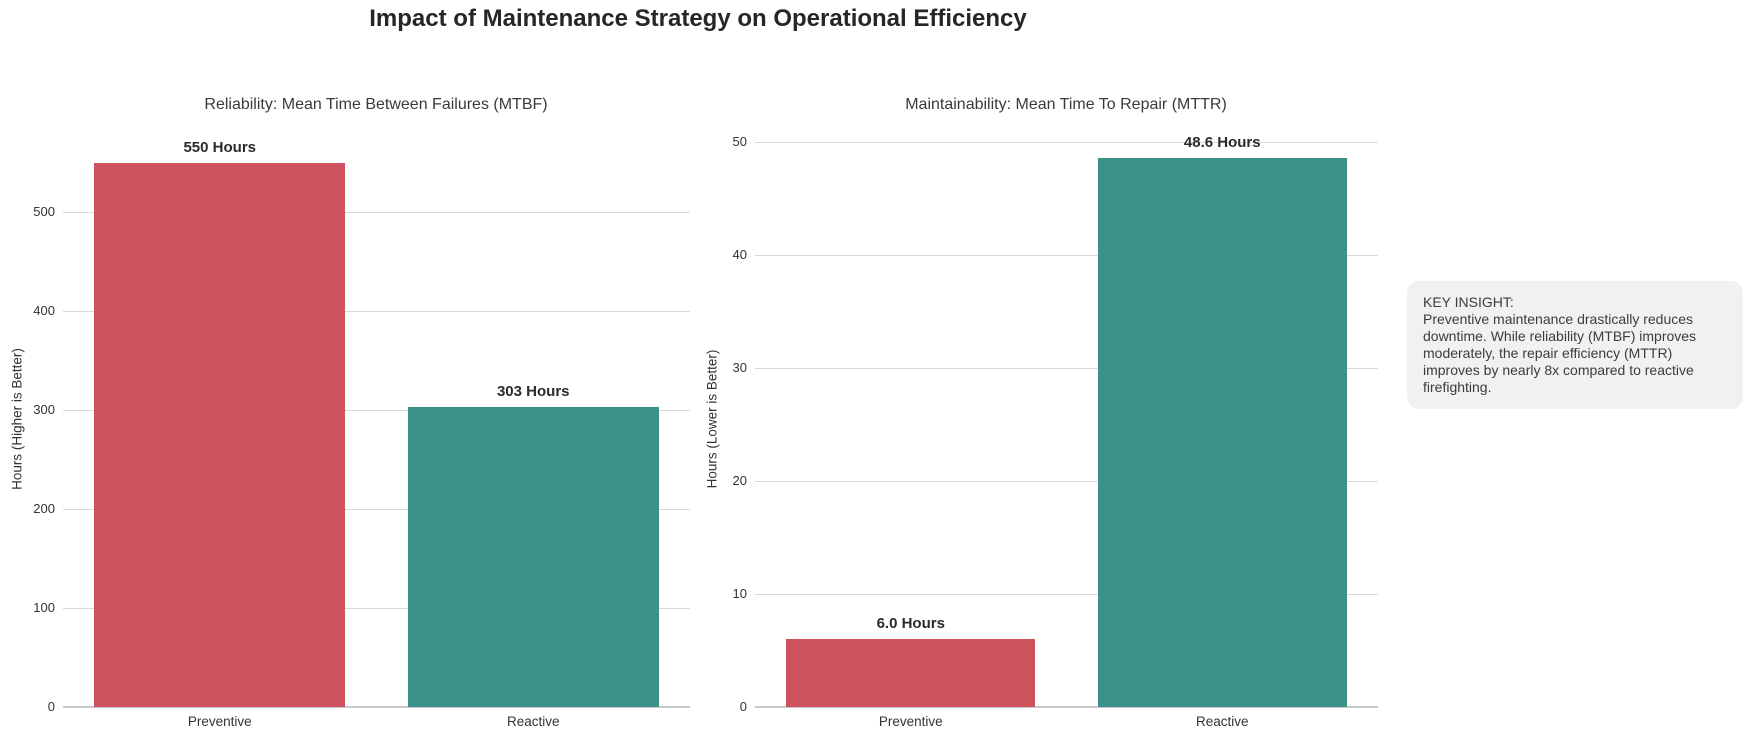 This screenshot has width=1749, height=740. I want to click on tick-label: 100, so click(44, 608).